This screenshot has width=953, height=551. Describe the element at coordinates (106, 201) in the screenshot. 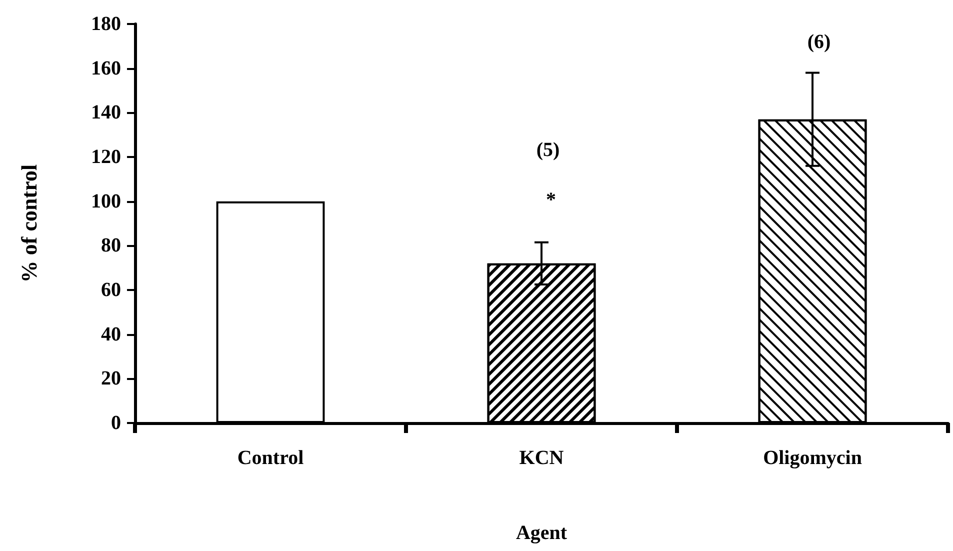

I see `y-tick-label: 100` at that location.